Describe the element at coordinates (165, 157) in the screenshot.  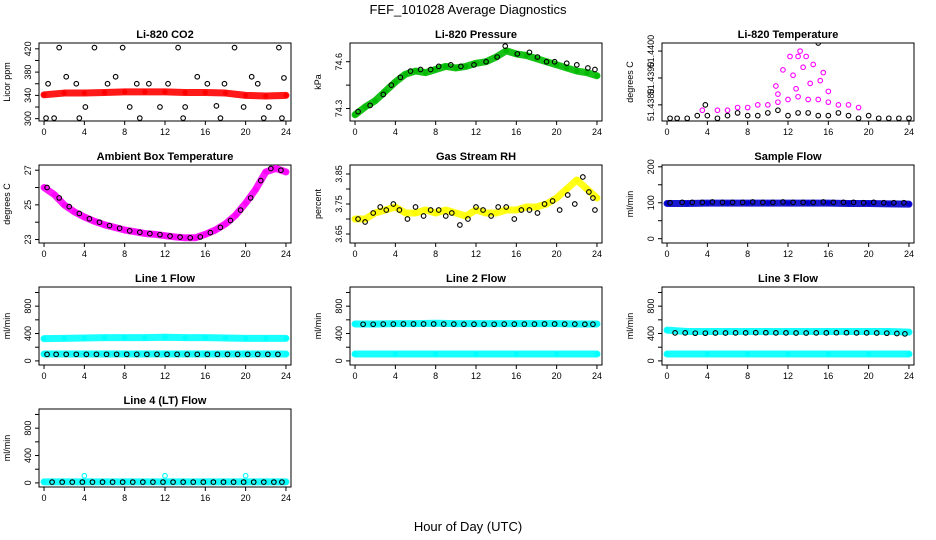
I see `box_temp-title: Ambient Box Temperature` at that location.